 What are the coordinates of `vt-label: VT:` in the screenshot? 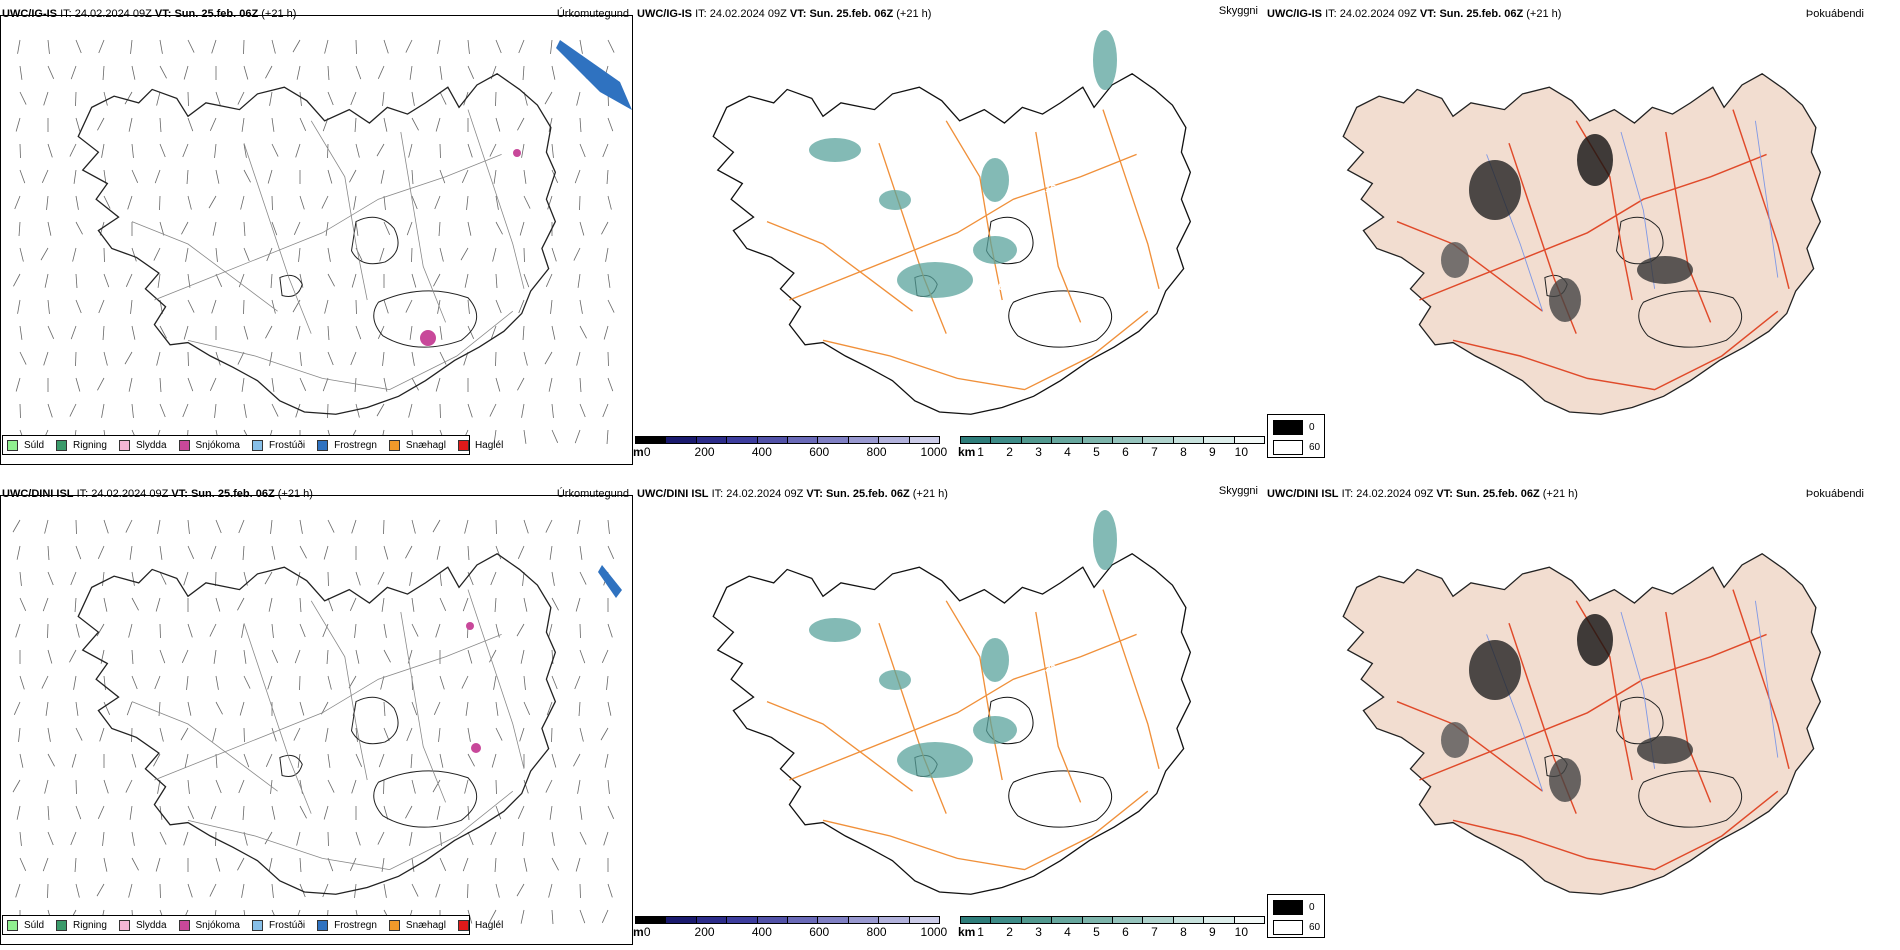 It's located at (163, 14).